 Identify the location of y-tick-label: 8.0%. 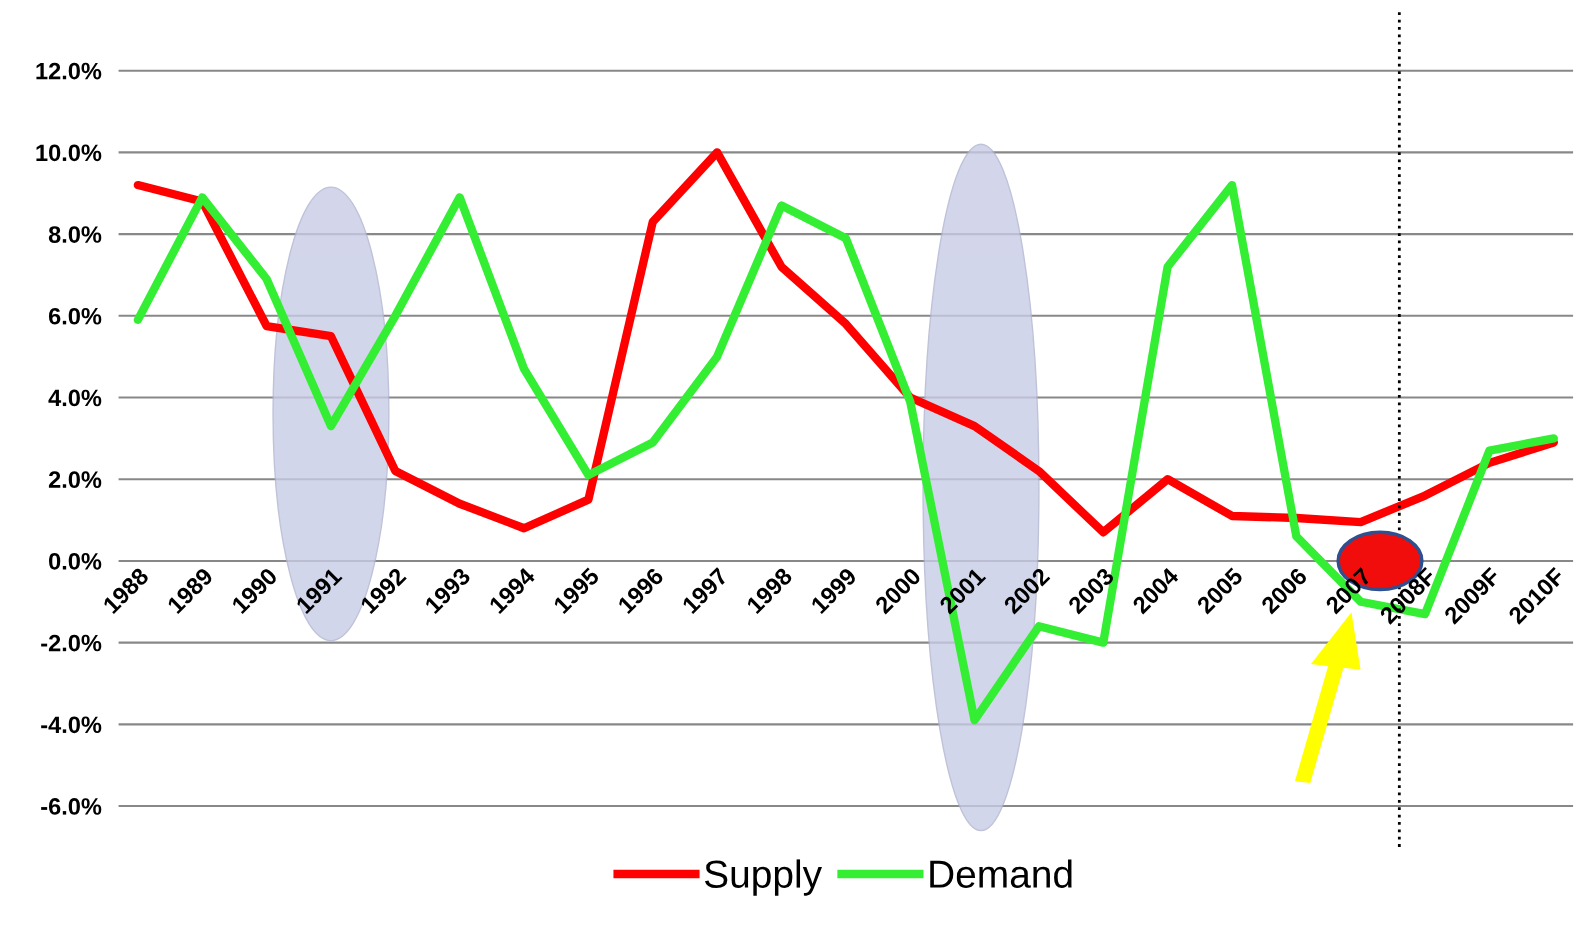
(75, 234).